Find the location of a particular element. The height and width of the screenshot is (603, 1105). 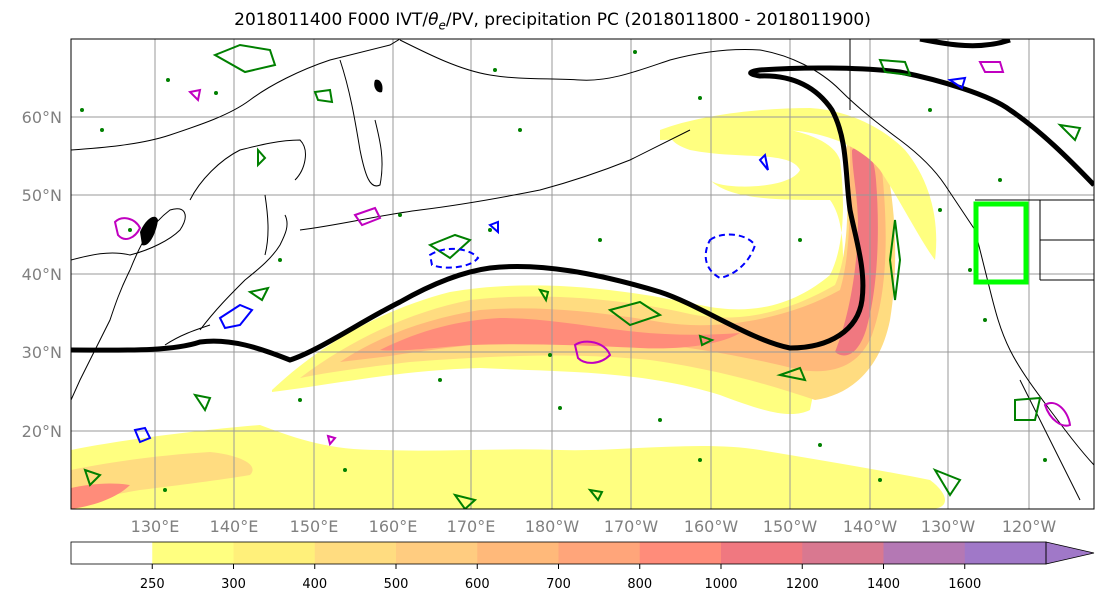

lon-label: 130°E is located at coordinates (155, 526).